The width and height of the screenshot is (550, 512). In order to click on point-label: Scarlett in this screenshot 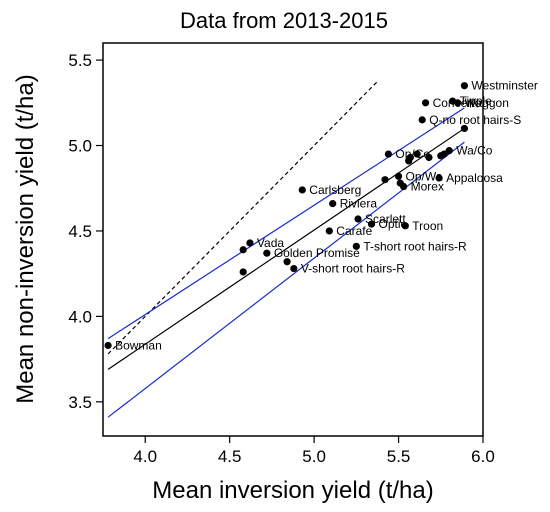, I will do `click(385, 219)`.